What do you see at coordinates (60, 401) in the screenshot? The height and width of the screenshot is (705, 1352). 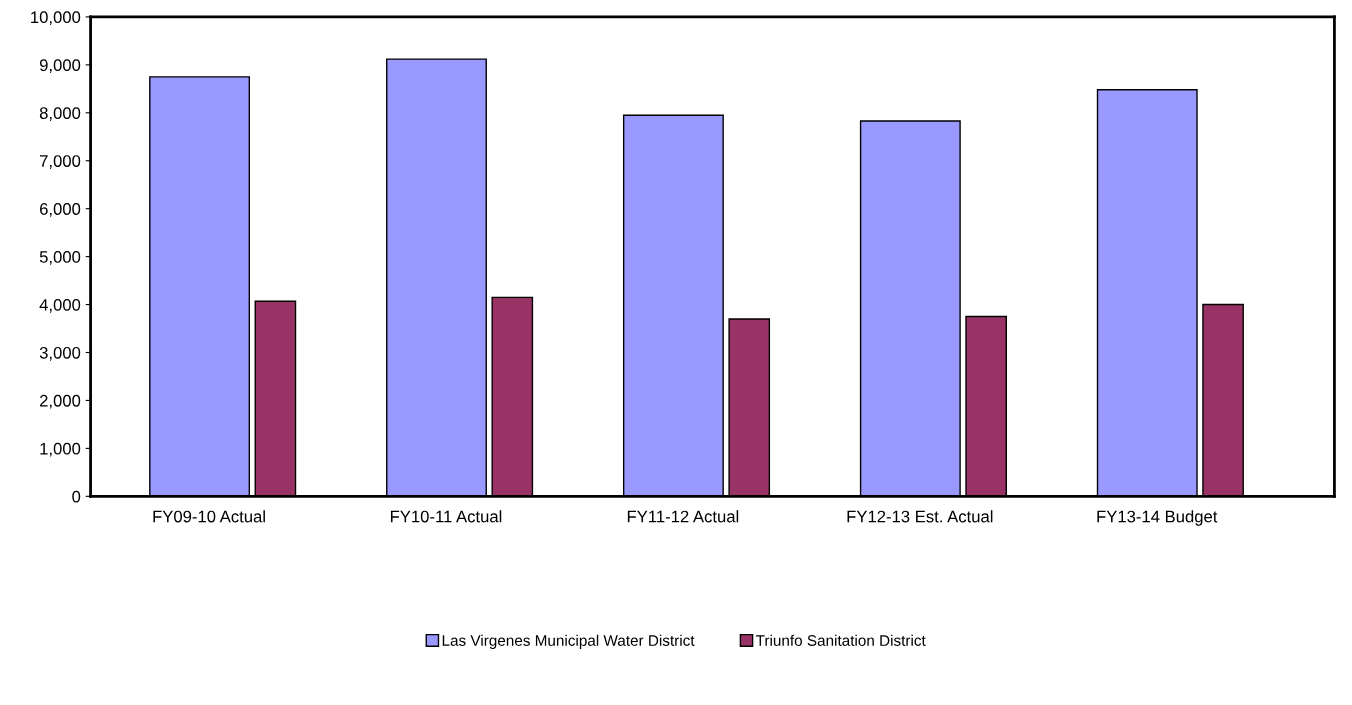 I see `y-tick-label: 2,000` at bounding box center [60, 401].